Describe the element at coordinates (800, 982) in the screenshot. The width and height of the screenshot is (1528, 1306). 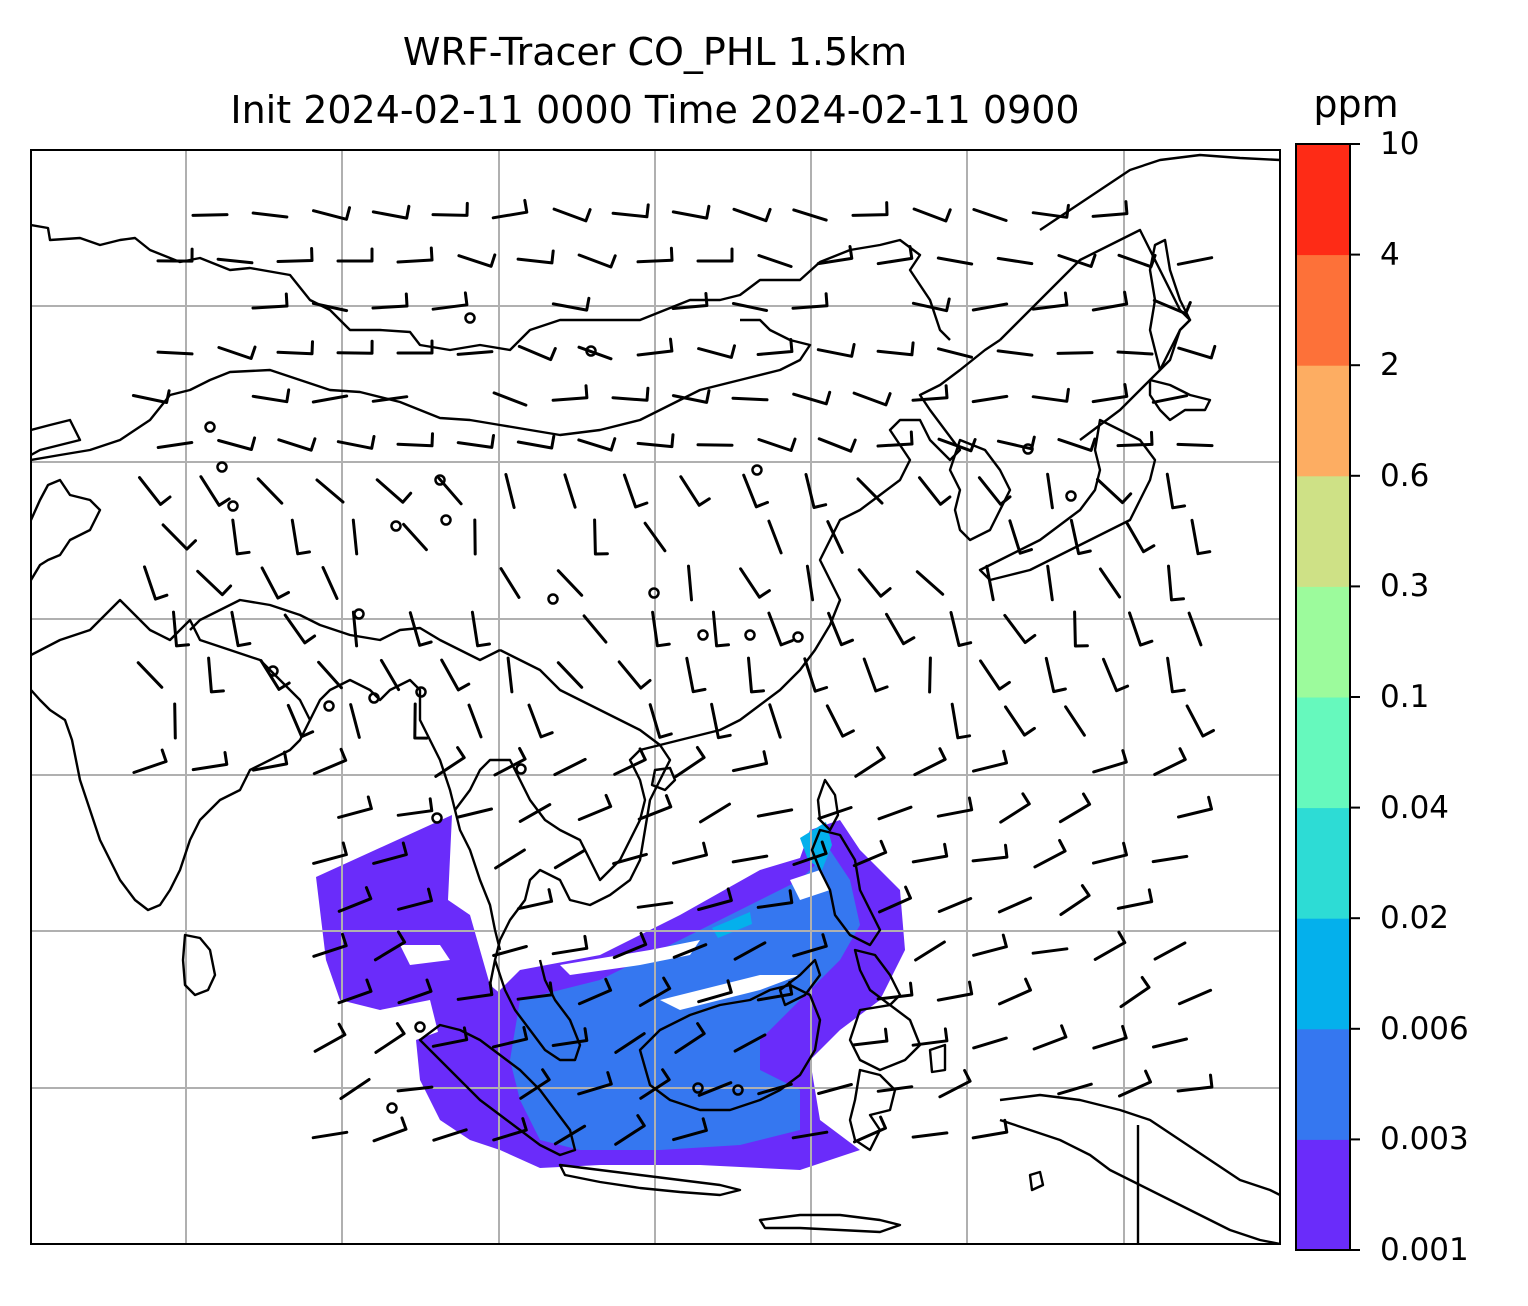
I see `coast-palawan` at that location.